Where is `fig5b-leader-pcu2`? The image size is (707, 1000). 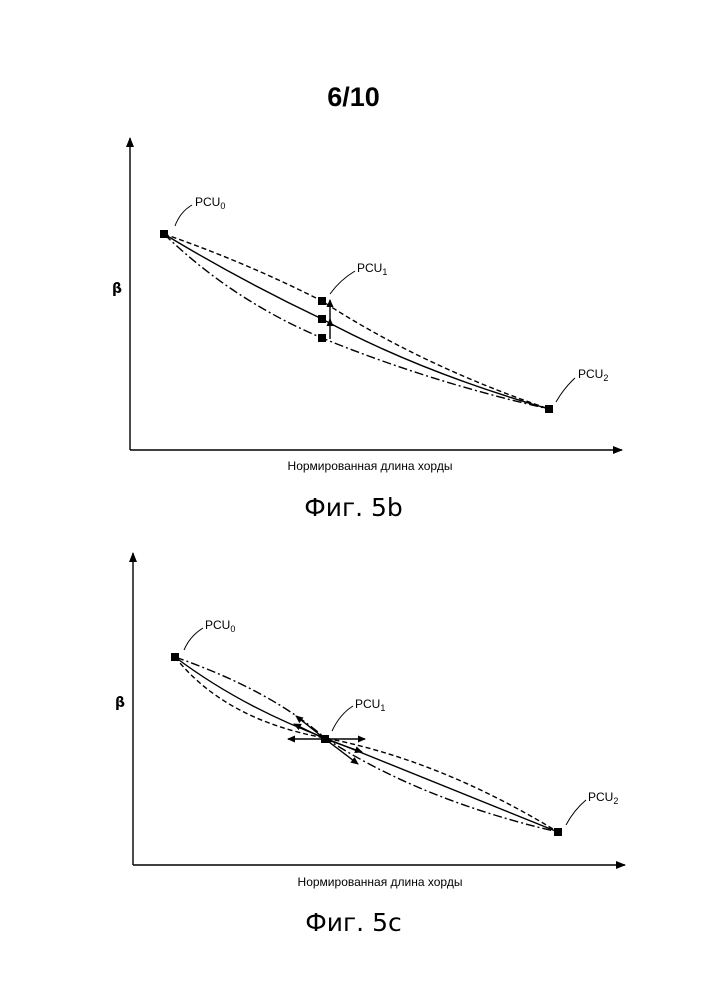 fig5b-leader-pcu2 is located at coordinates (565, 390).